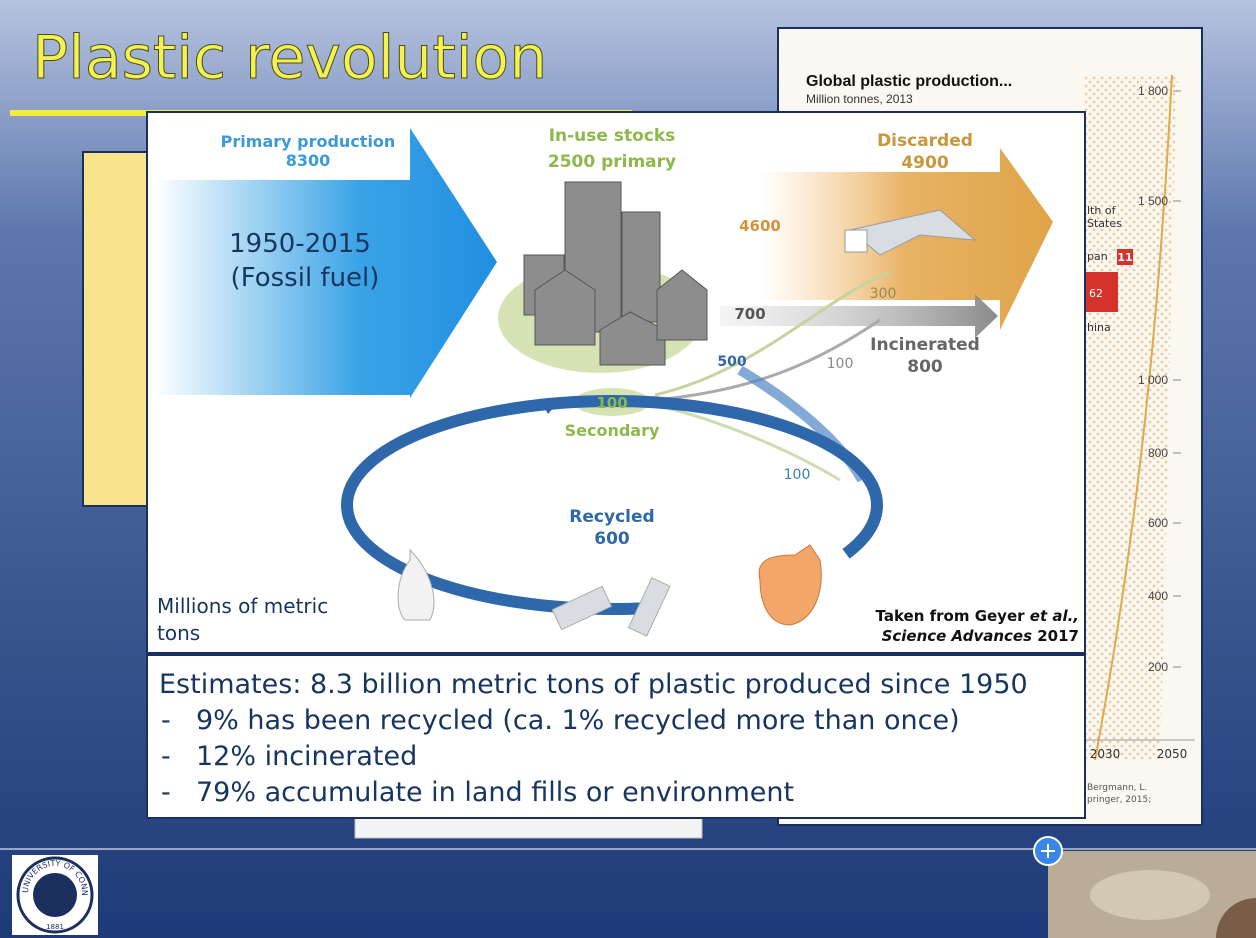  I want to click on secondary-label: Secondary, so click(612, 430).